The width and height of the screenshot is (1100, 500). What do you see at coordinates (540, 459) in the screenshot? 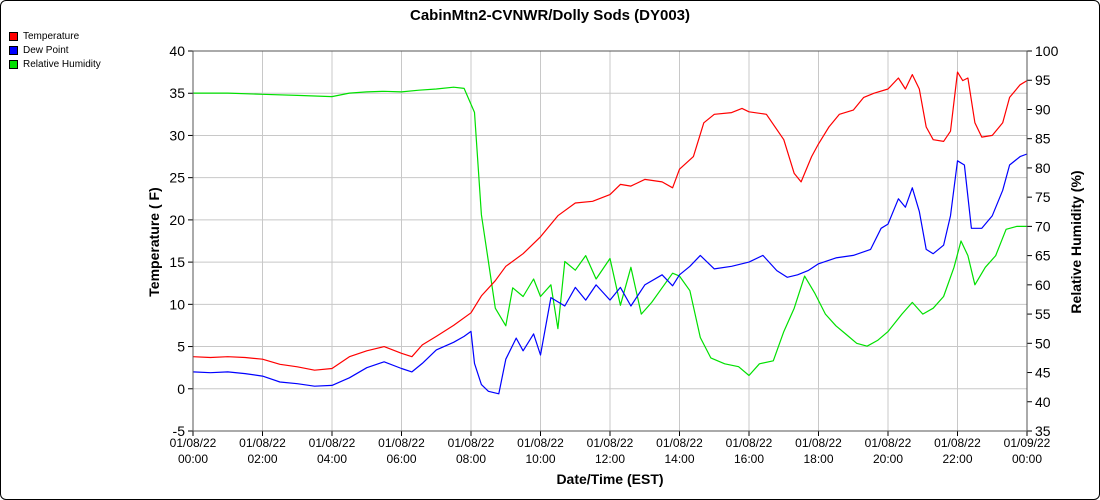
I see `x-tick-time-label: 10:00` at bounding box center [540, 459].